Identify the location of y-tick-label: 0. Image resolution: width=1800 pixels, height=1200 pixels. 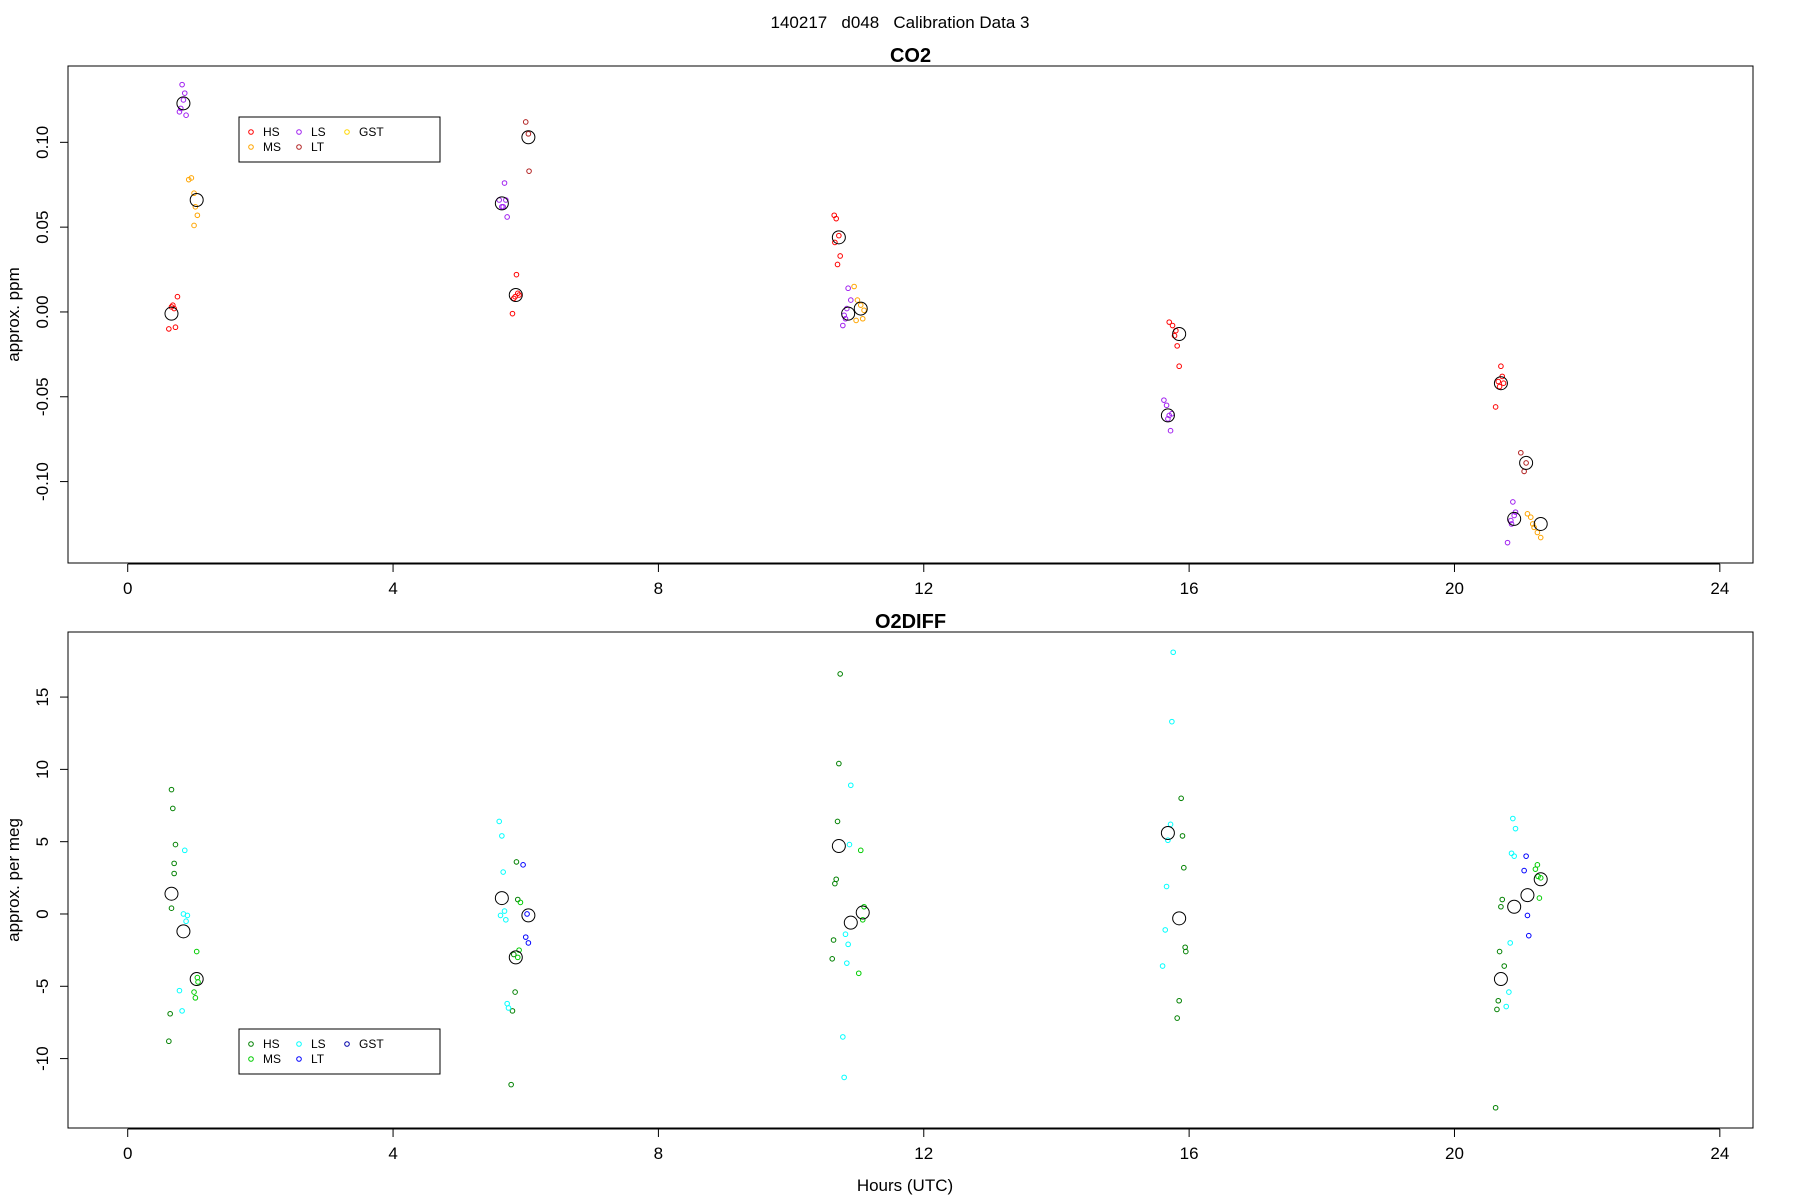
(42, 913).